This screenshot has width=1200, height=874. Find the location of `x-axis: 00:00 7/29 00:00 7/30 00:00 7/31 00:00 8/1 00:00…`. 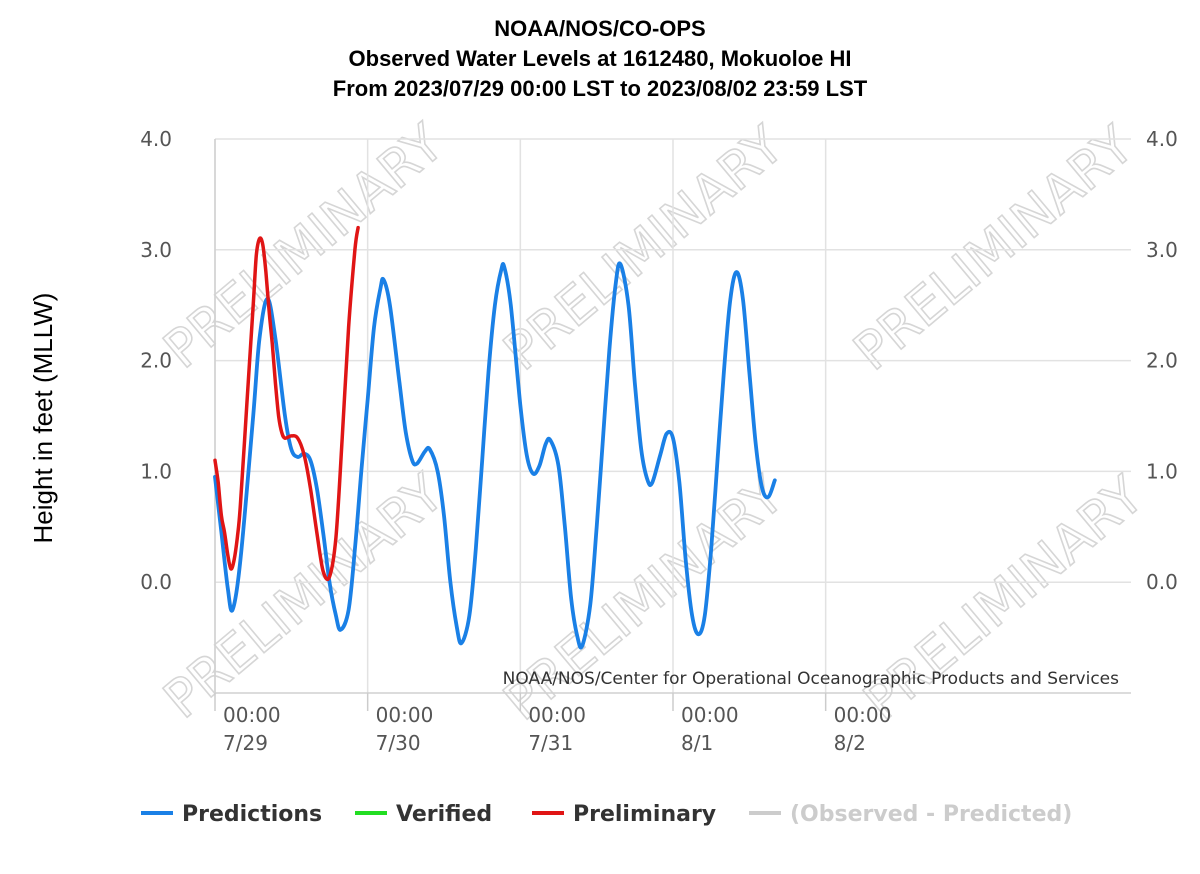

x-axis: 00:00 7/29 00:00 7/30 00:00 7/31 00:00 8/1 00:00… is located at coordinates (553, 724).